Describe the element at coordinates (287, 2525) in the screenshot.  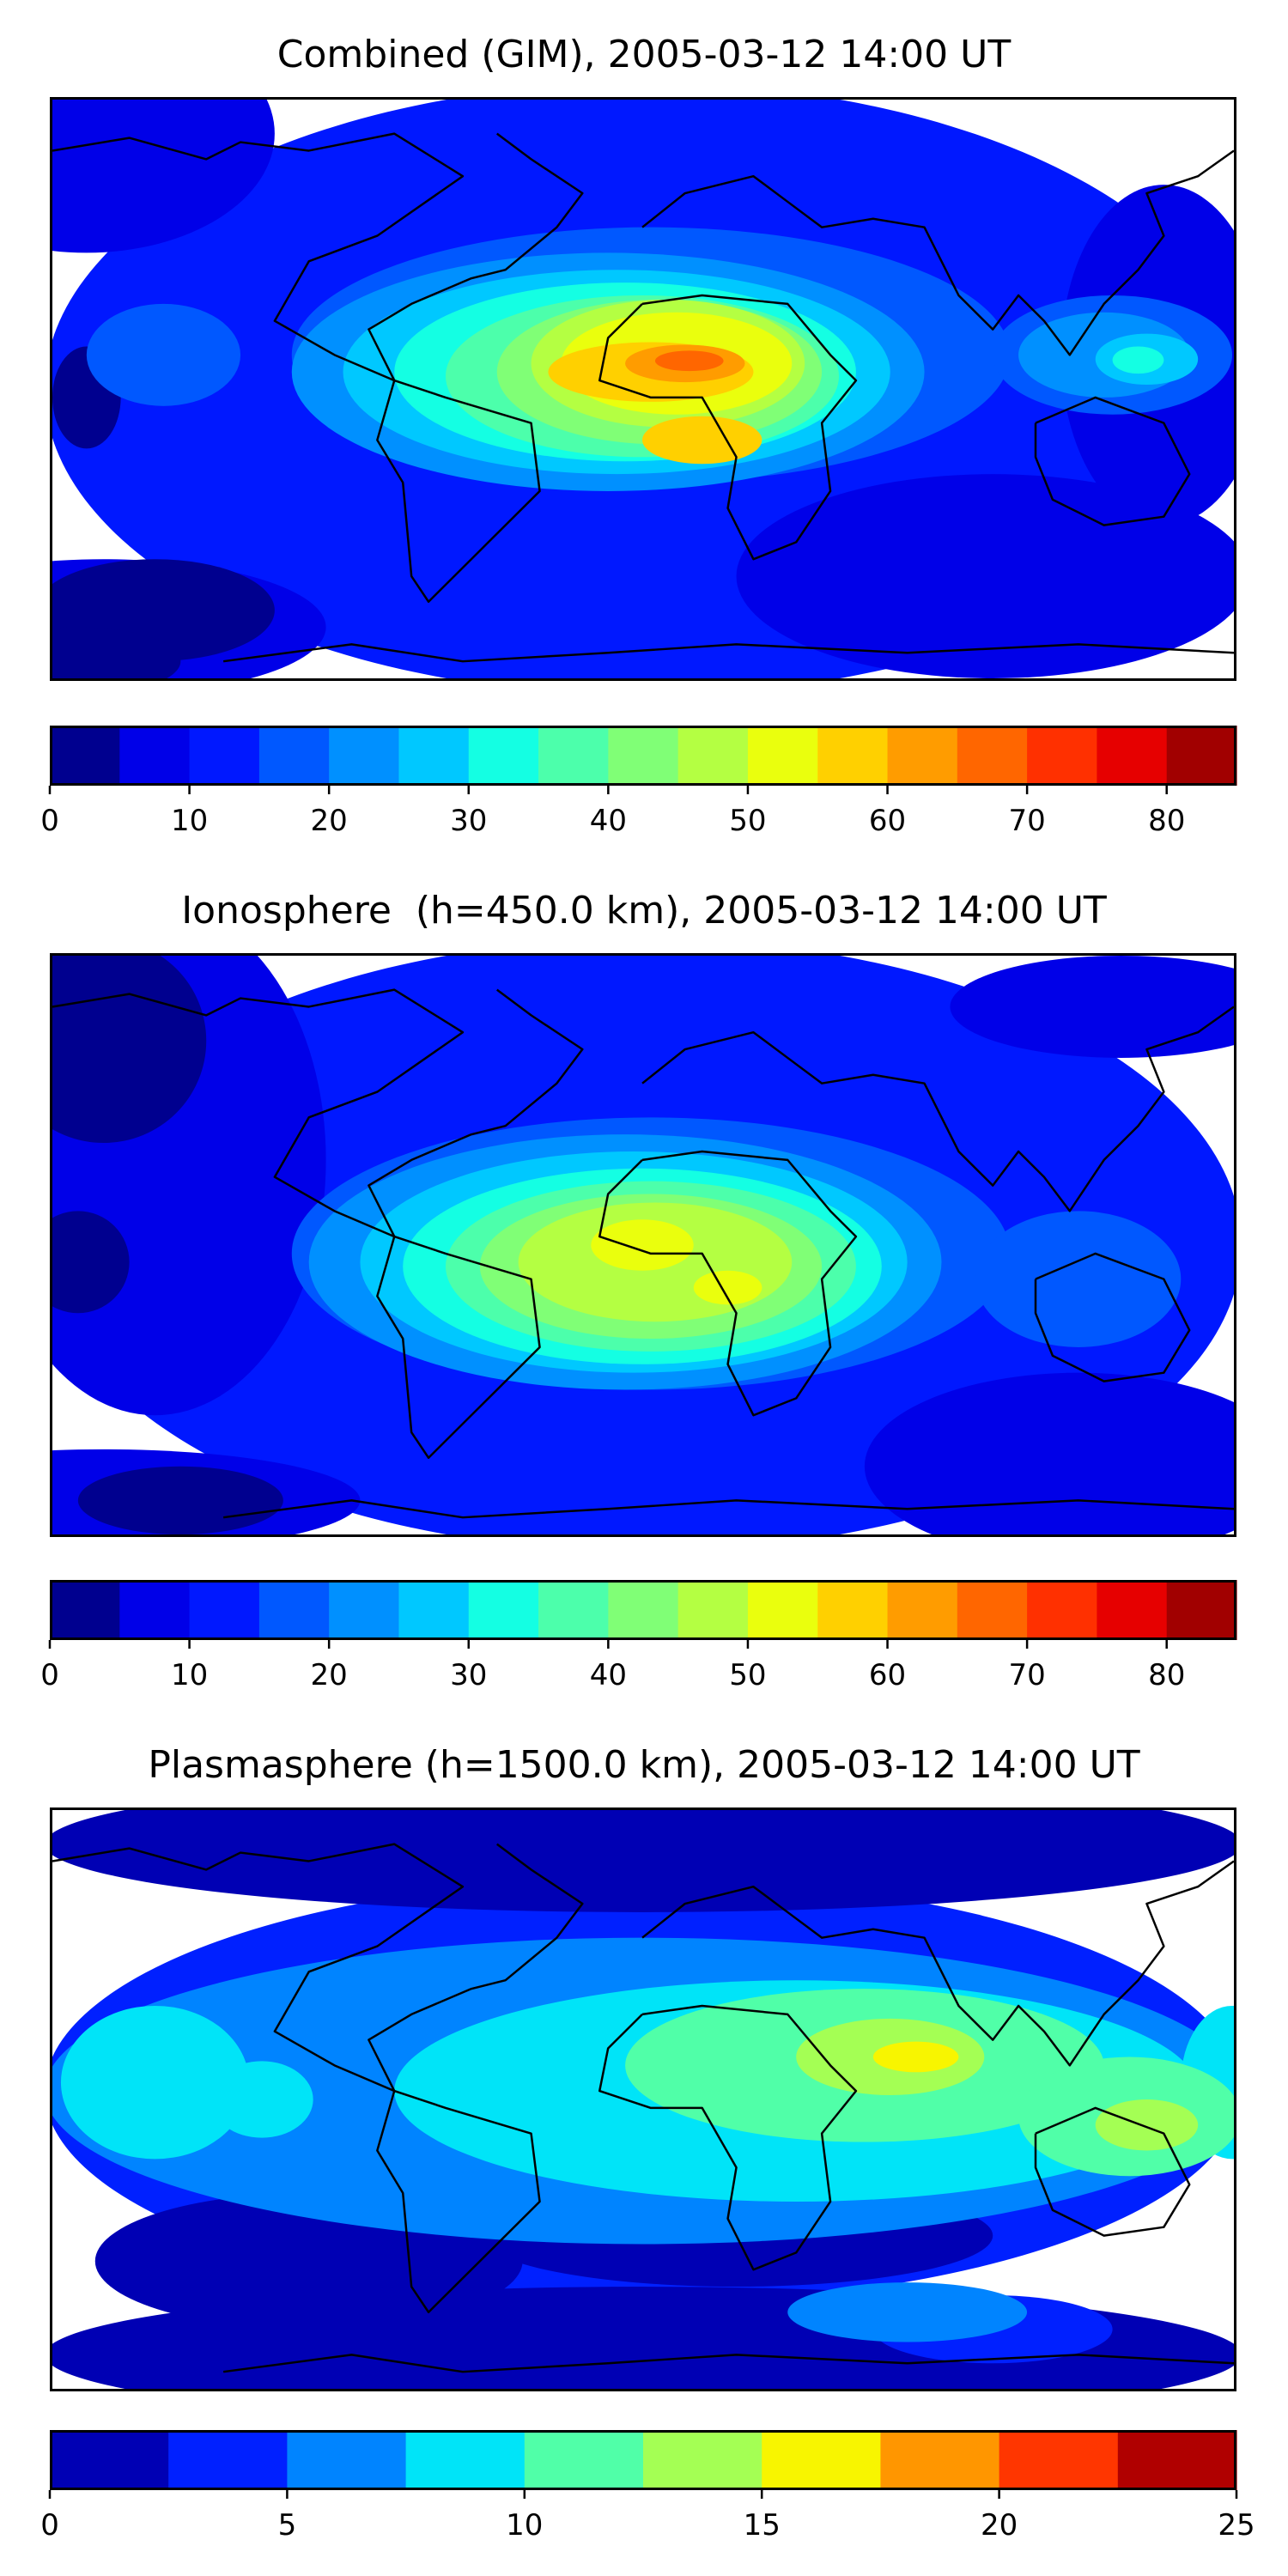
I see `colorbar-tick-label: 5` at that location.